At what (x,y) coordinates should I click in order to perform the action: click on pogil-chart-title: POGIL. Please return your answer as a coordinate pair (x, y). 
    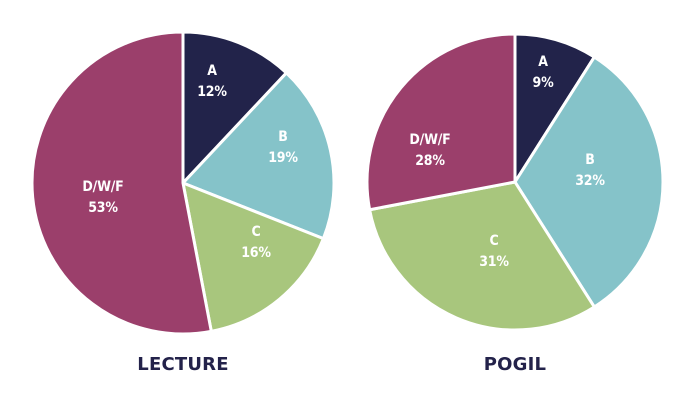
    Looking at the image, I should click on (515, 364).